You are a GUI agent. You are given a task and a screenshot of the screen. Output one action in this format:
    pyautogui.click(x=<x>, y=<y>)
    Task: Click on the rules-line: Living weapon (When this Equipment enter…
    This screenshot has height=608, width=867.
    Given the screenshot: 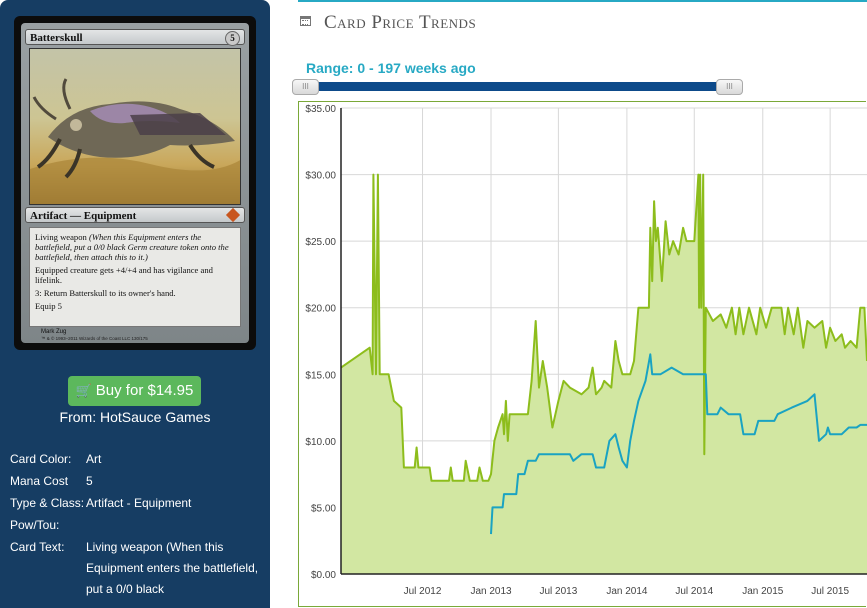 What is the action you would take?
    pyautogui.click(x=132, y=247)
    